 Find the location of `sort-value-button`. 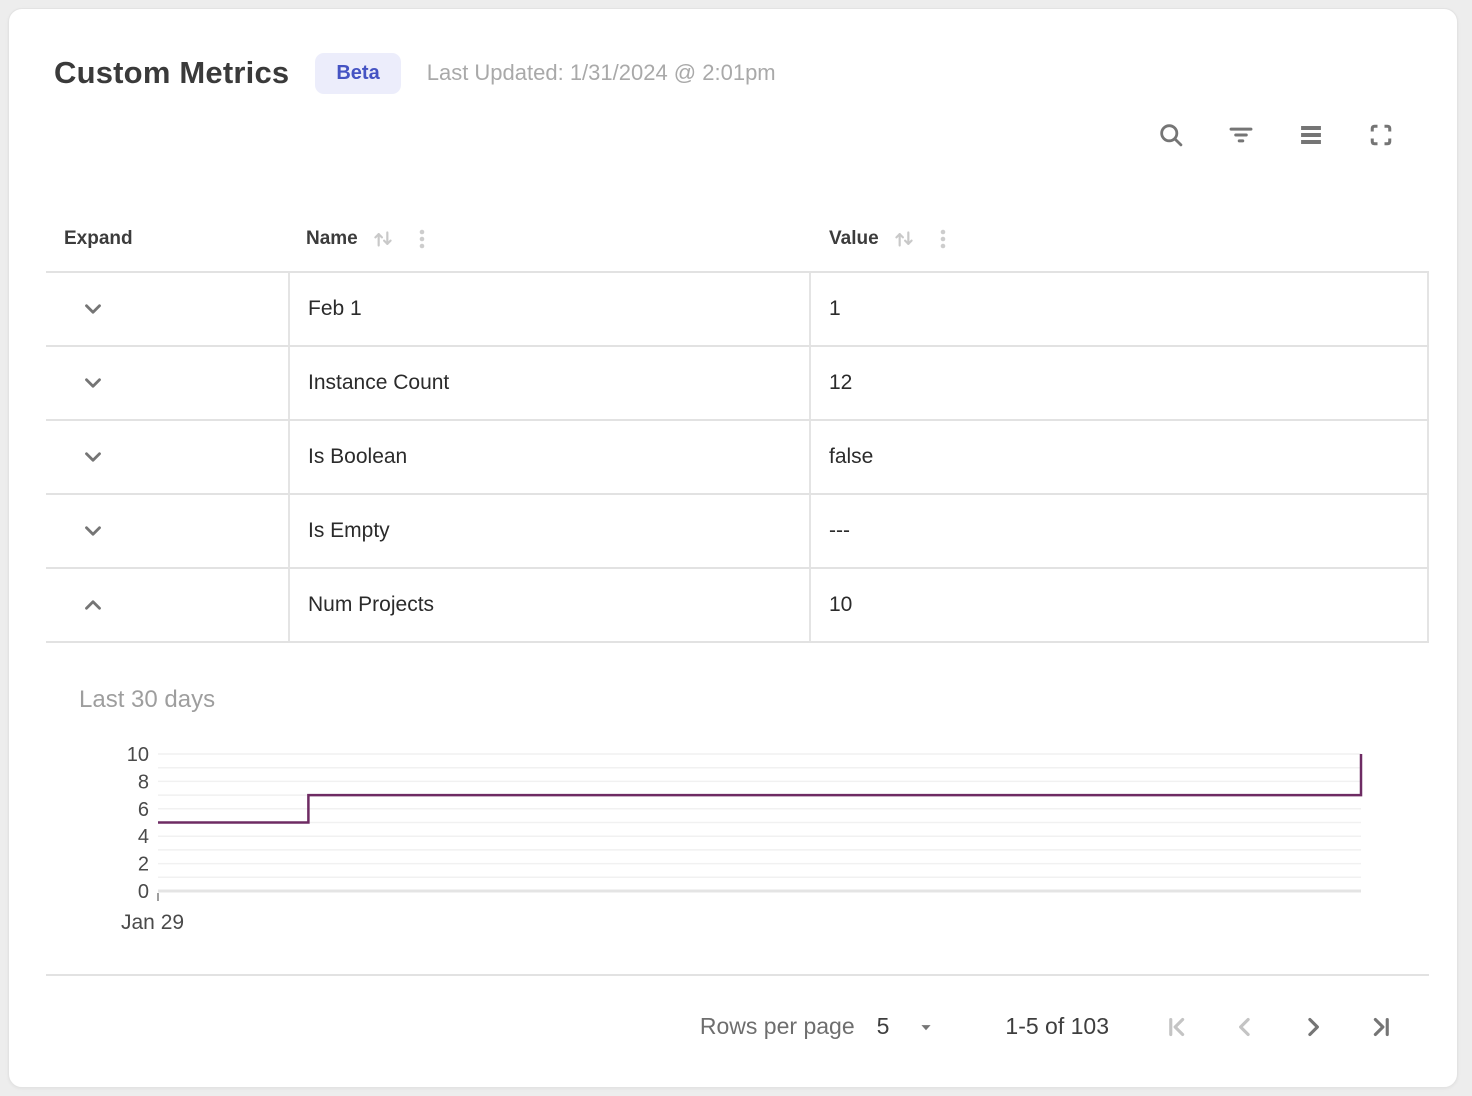

sort-value-button is located at coordinates (904, 239).